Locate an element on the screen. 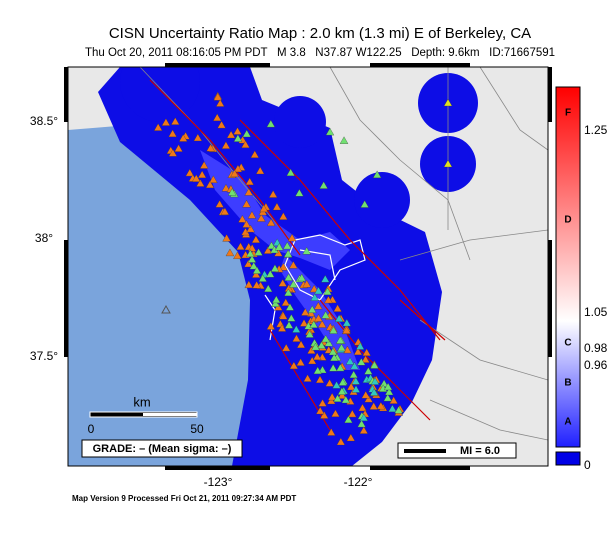 Image resolution: width=612 pixels, height=543 pixels. lat-label: 38° is located at coordinates (44, 238).